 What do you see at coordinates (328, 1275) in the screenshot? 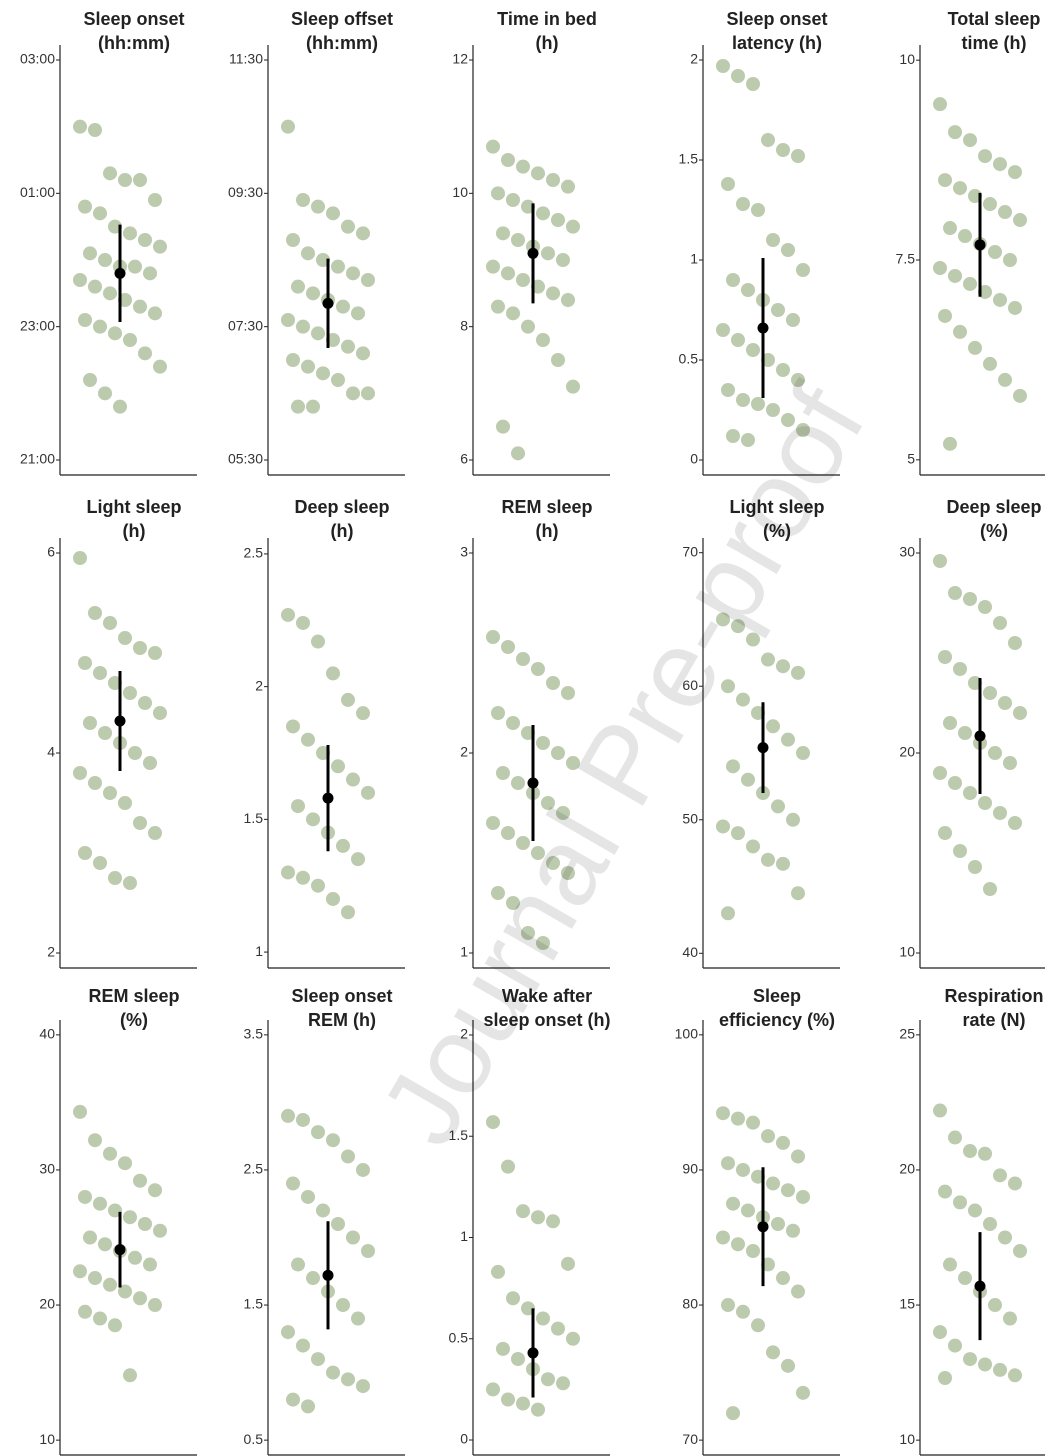
I see `mean-point` at bounding box center [328, 1275].